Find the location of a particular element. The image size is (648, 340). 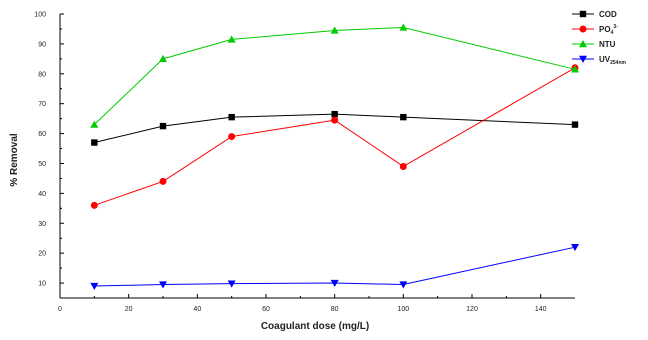

x-tick-label: 60 is located at coordinates (266, 309).